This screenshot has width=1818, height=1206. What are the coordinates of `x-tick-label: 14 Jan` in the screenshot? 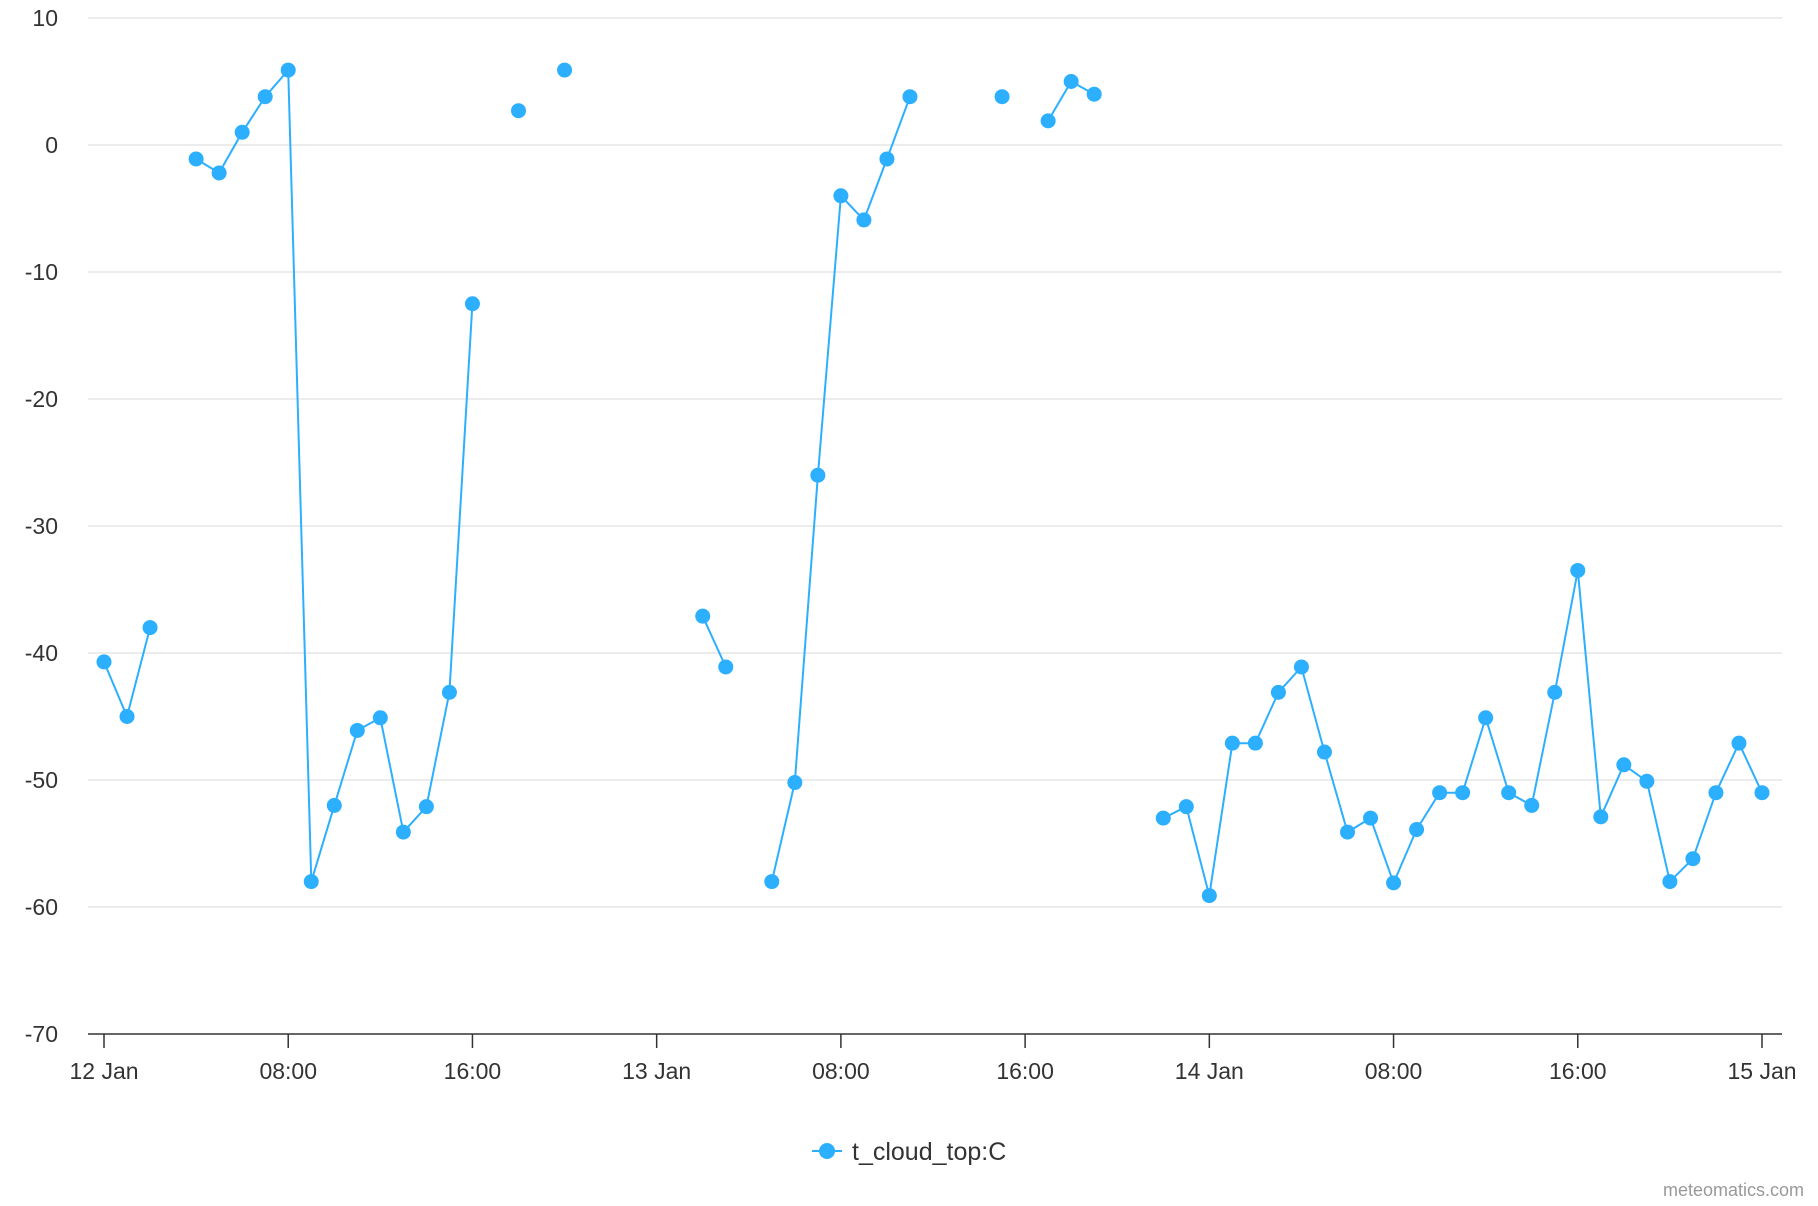 It's located at (1209, 1071).